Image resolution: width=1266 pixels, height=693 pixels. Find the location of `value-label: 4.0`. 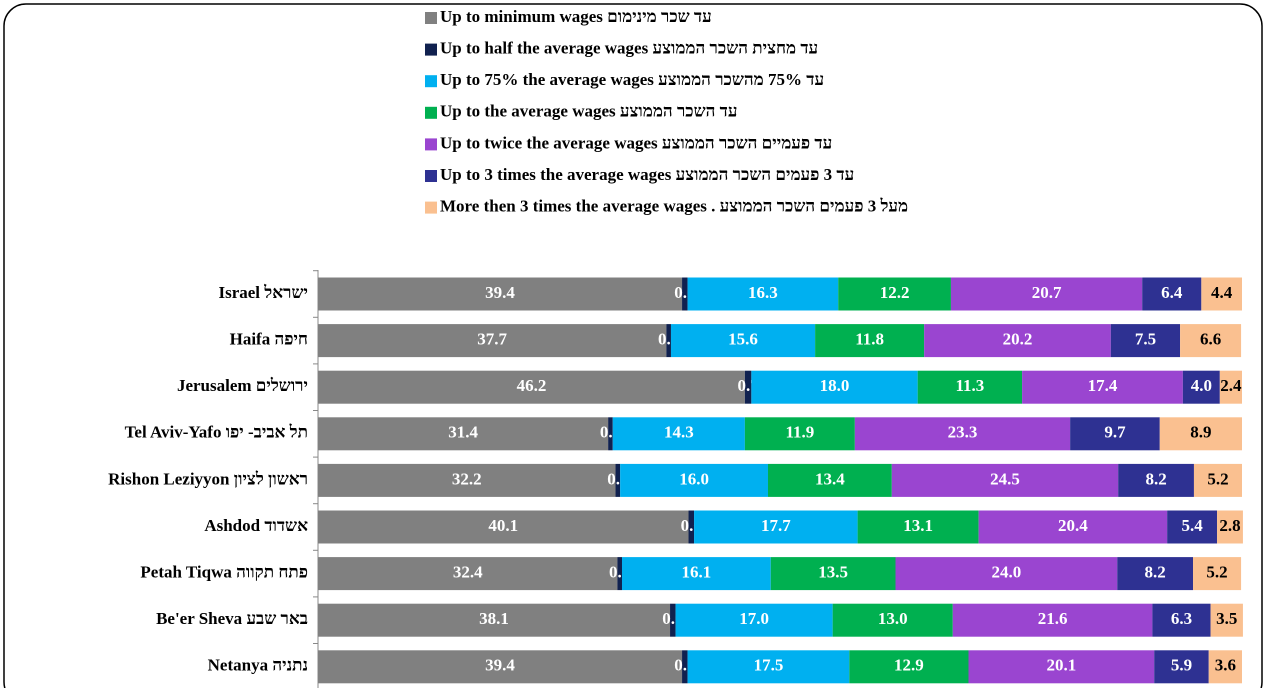

value-label: 4.0 is located at coordinates (1201, 385).